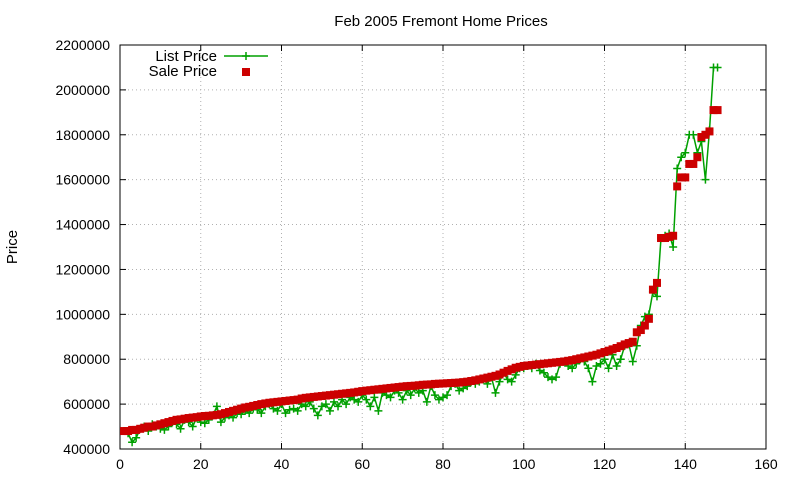 The height and width of the screenshot is (480, 800). What do you see at coordinates (82, 90) in the screenshot?
I see `y-tick-label: 2000000` at bounding box center [82, 90].